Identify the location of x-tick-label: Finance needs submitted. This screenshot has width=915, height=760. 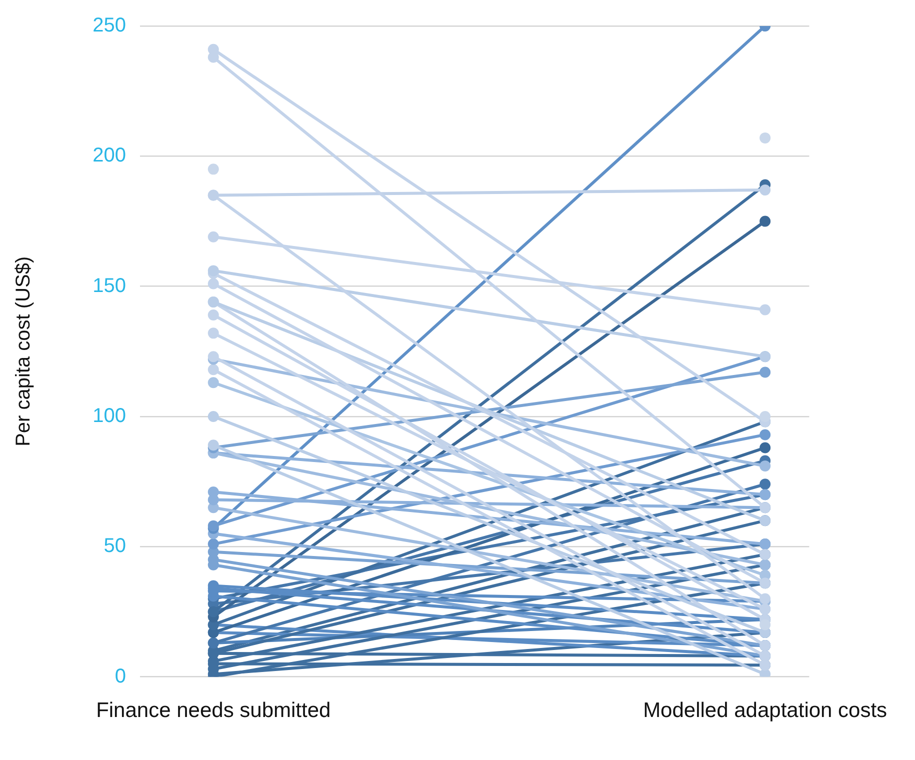
(213, 710).